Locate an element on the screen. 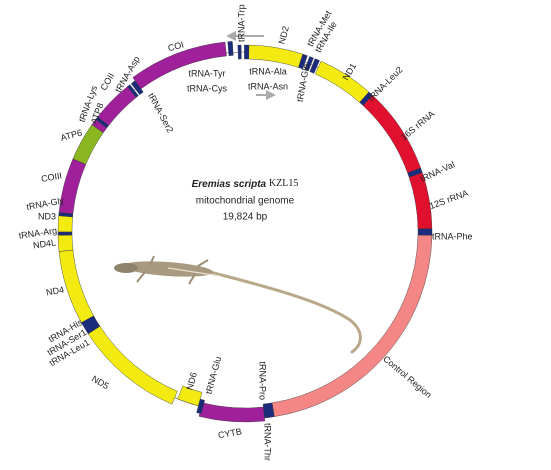  gene-label: COI is located at coordinates (176, 46).